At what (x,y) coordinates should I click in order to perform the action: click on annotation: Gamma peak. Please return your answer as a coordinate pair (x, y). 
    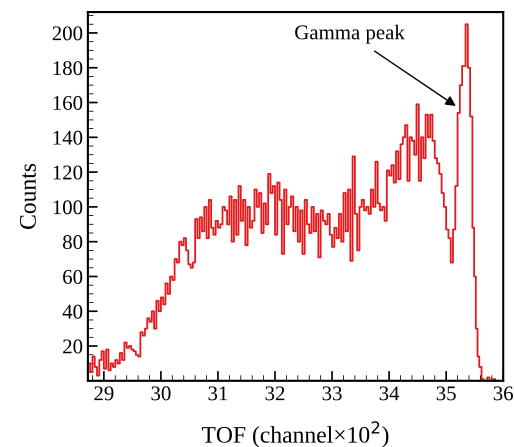
    Looking at the image, I should click on (350, 34).